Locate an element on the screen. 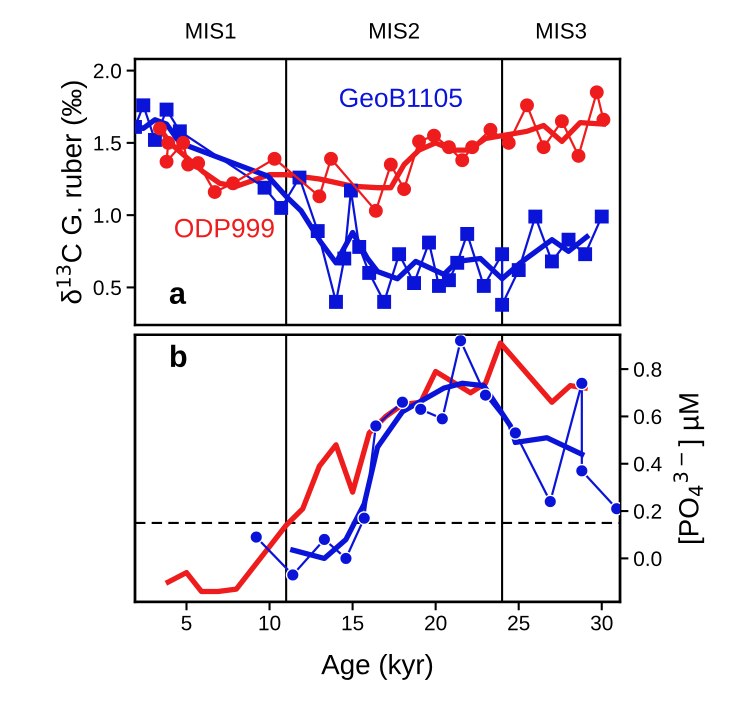 This screenshot has width=750, height=720. text: MIS3 is located at coordinates (561, 30).